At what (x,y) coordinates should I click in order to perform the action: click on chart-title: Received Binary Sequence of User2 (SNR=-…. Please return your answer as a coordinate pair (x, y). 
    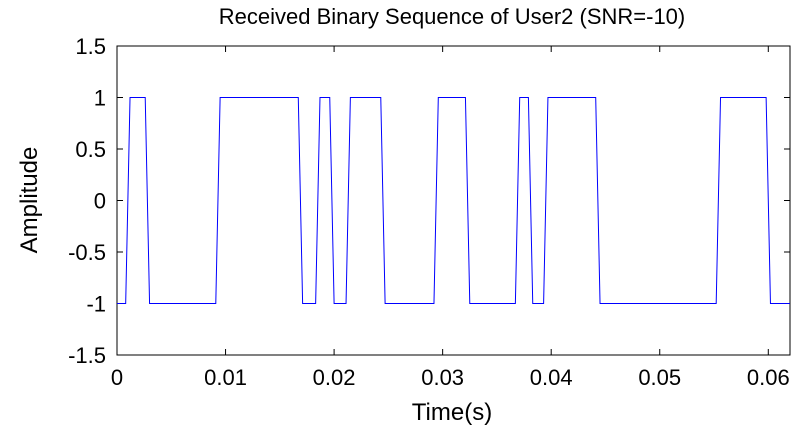
    Looking at the image, I should click on (452, 16).